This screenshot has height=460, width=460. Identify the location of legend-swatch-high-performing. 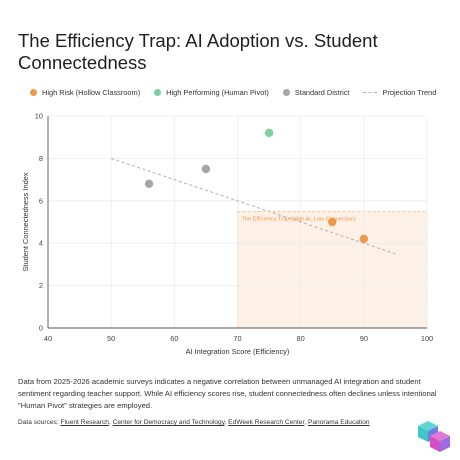
(158, 92).